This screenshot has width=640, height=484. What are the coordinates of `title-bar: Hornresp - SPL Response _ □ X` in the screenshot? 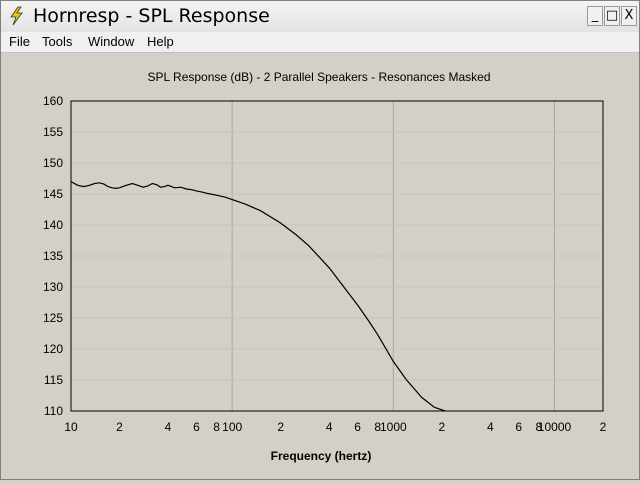 It's located at (320, 17).